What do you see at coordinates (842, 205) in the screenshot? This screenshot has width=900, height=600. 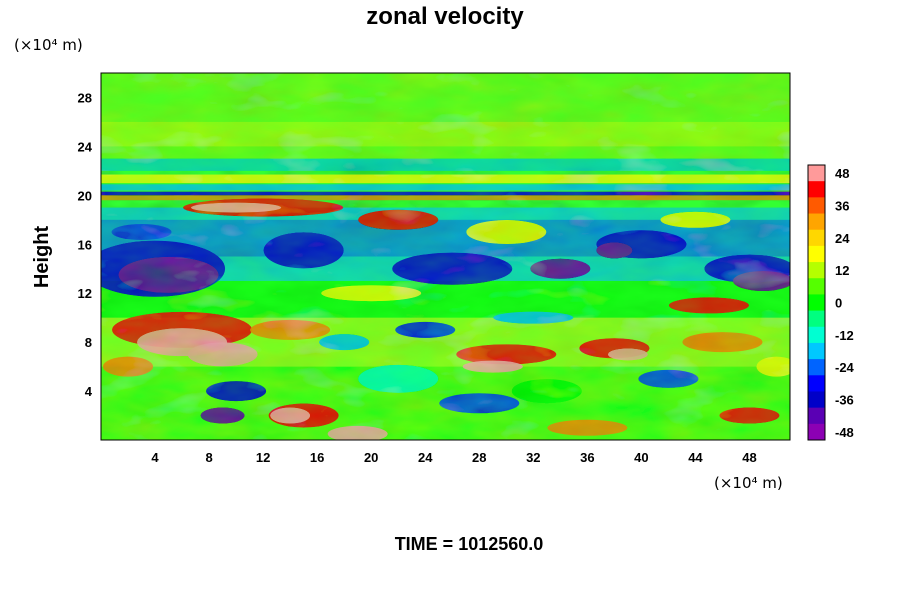 I see `colorbar-tick-label: 36` at bounding box center [842, 205].